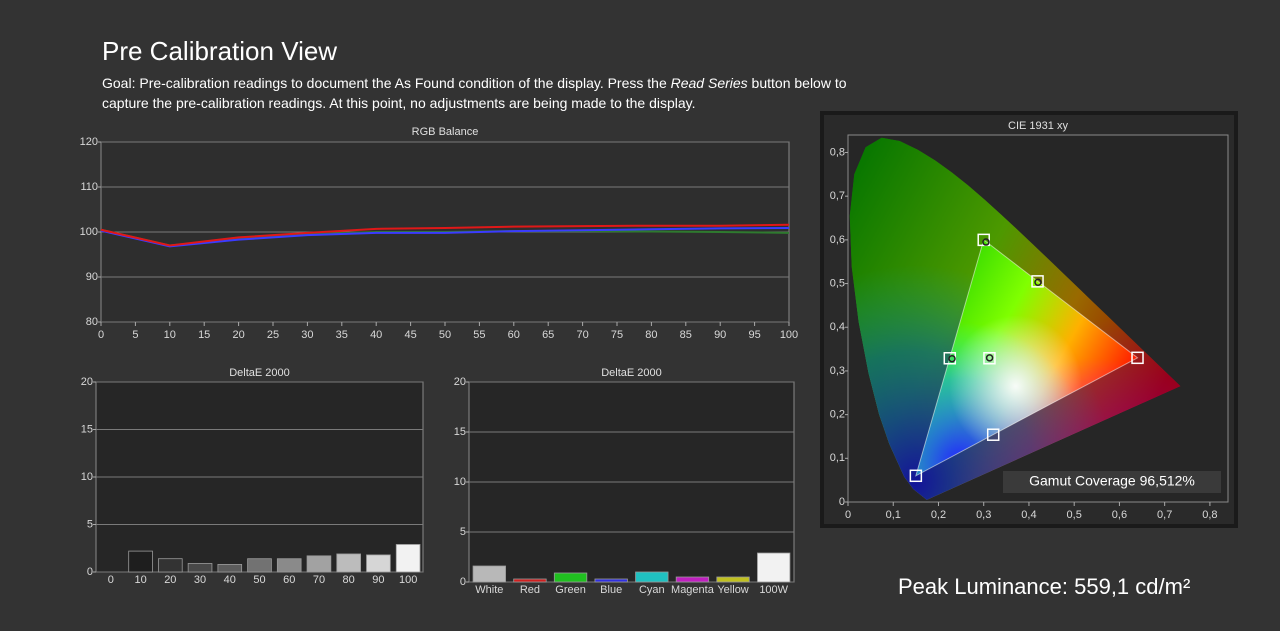  Describe the element at coordinates (89, 187) in the screenshot. I see `y-tick-label: 110` at that location.